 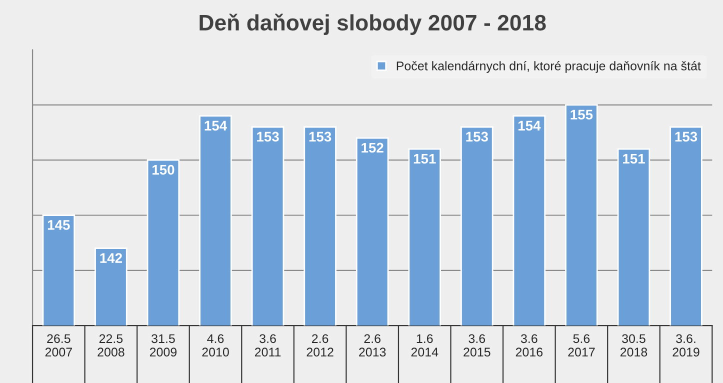 What do you see at coordinates (111, 258) in the screenshot?
I see `data-label: 142` at bounding box center [111, 258].